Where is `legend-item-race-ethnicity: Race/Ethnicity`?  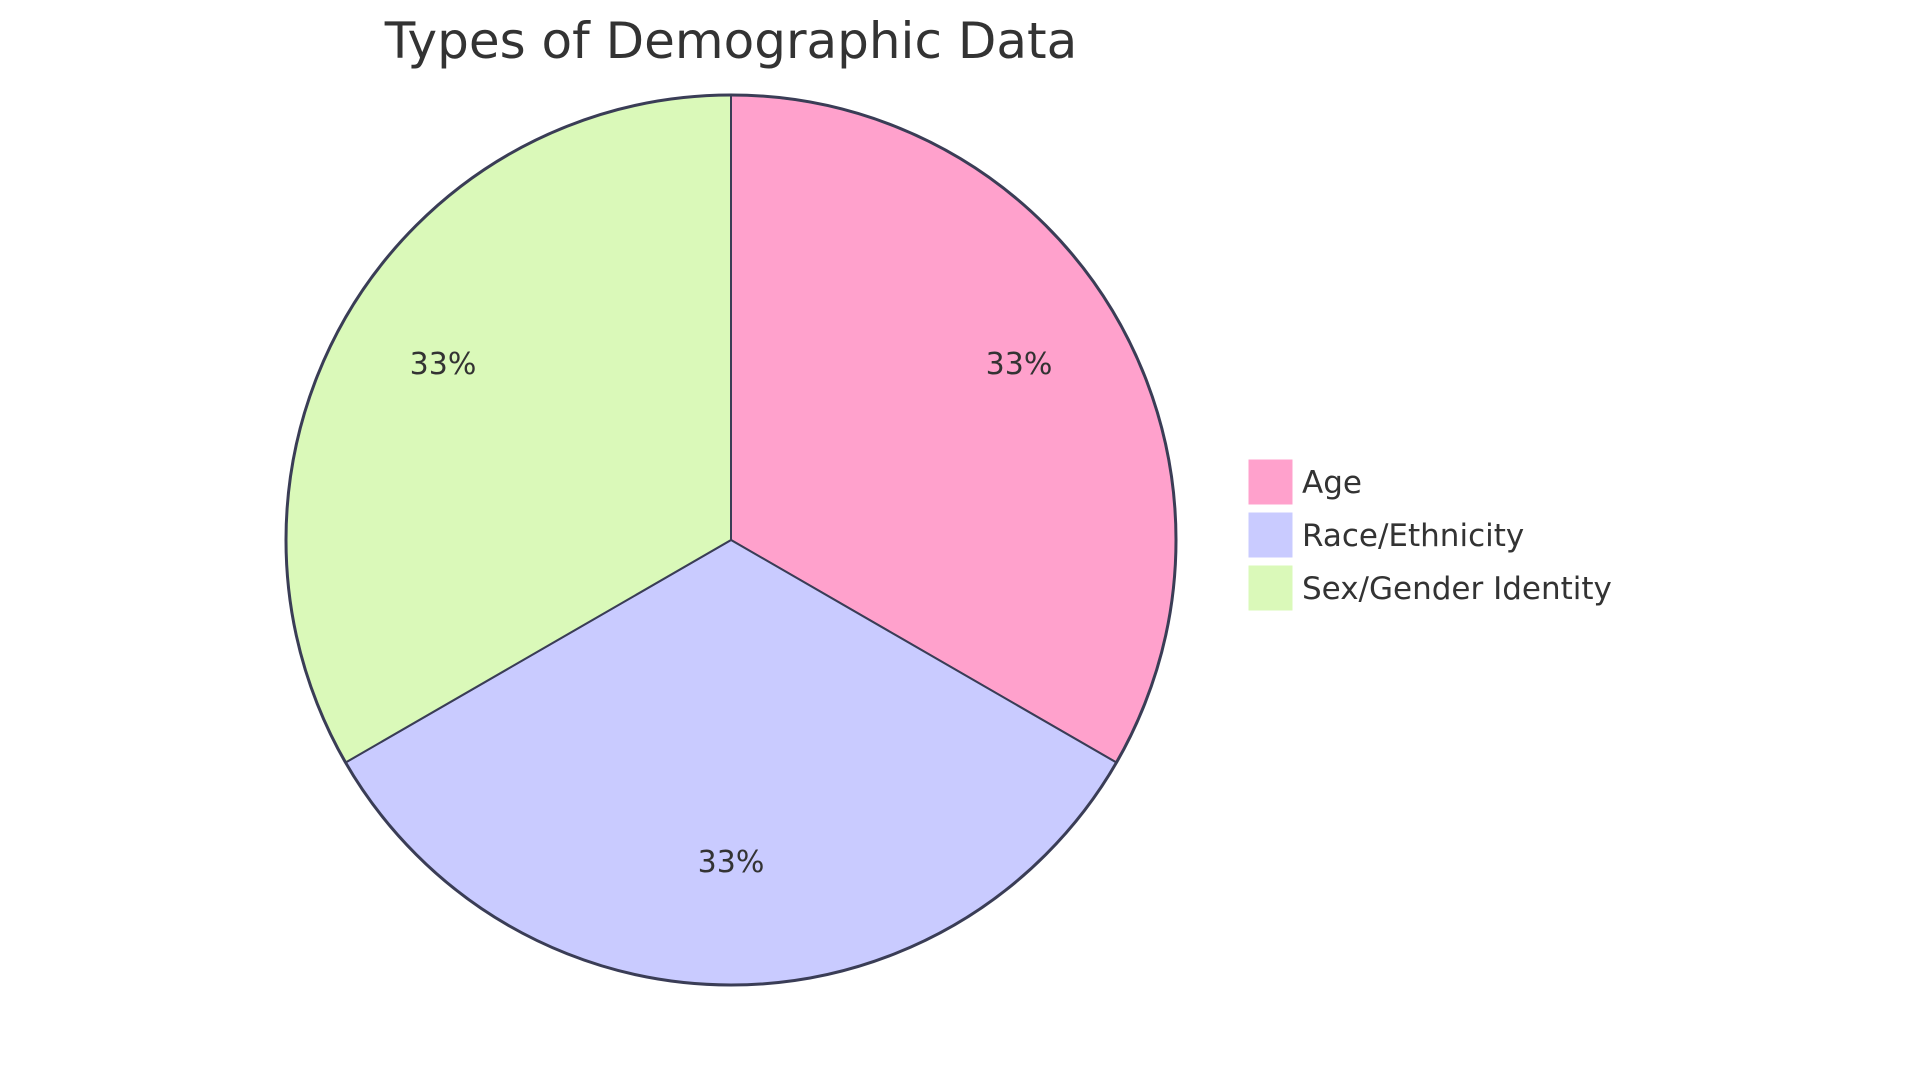 legend-item-race-ethnicity: Race/Ethnicity is located at coordinates (1385, 535).